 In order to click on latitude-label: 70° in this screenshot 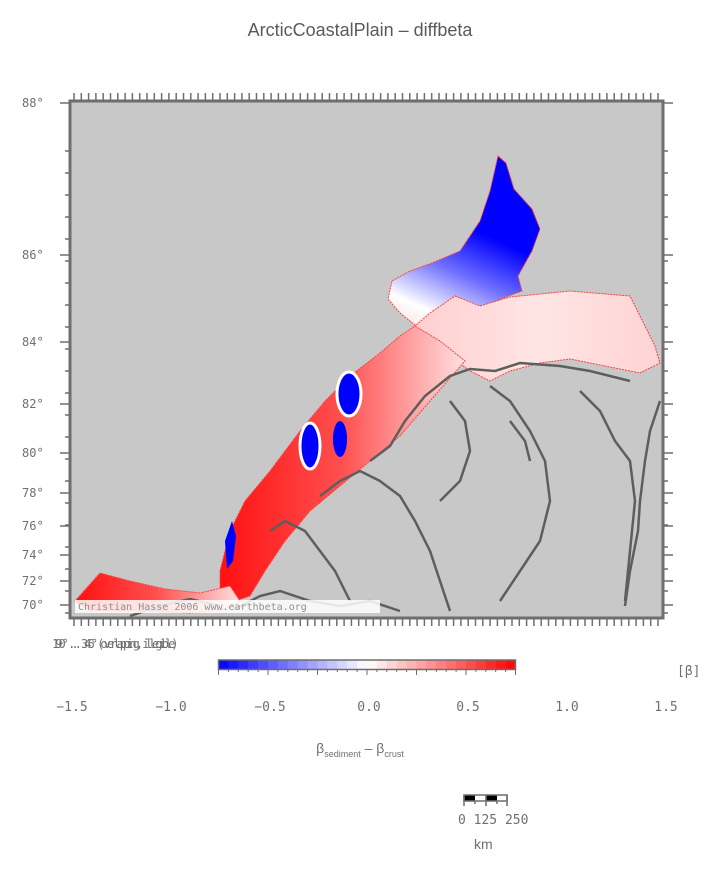, I will do `click(33, 605)`.